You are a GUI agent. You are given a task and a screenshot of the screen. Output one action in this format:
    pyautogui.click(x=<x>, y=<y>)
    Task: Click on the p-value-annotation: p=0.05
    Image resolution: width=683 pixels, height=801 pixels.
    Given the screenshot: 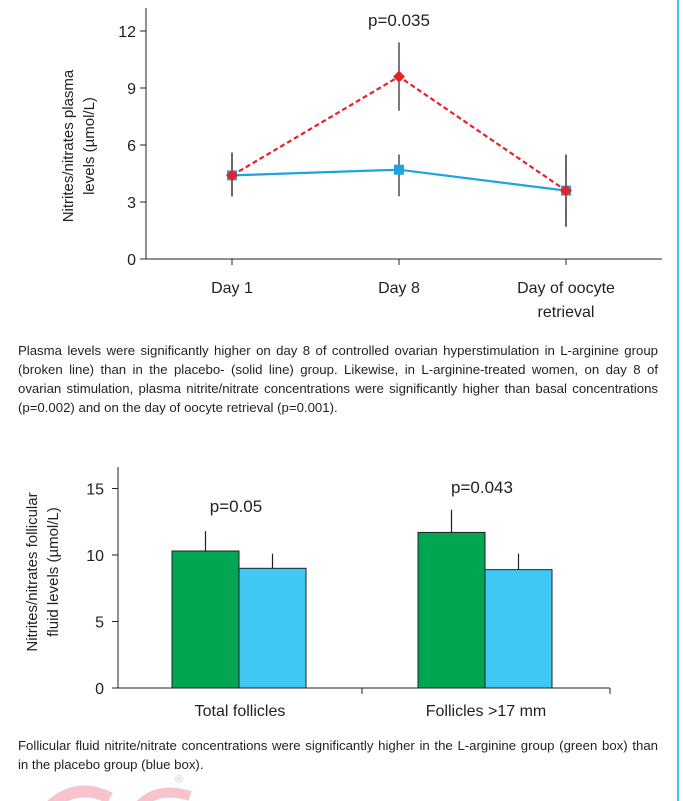 What is the action you would take?
    pyautogui.click(x=236, y=506)
    